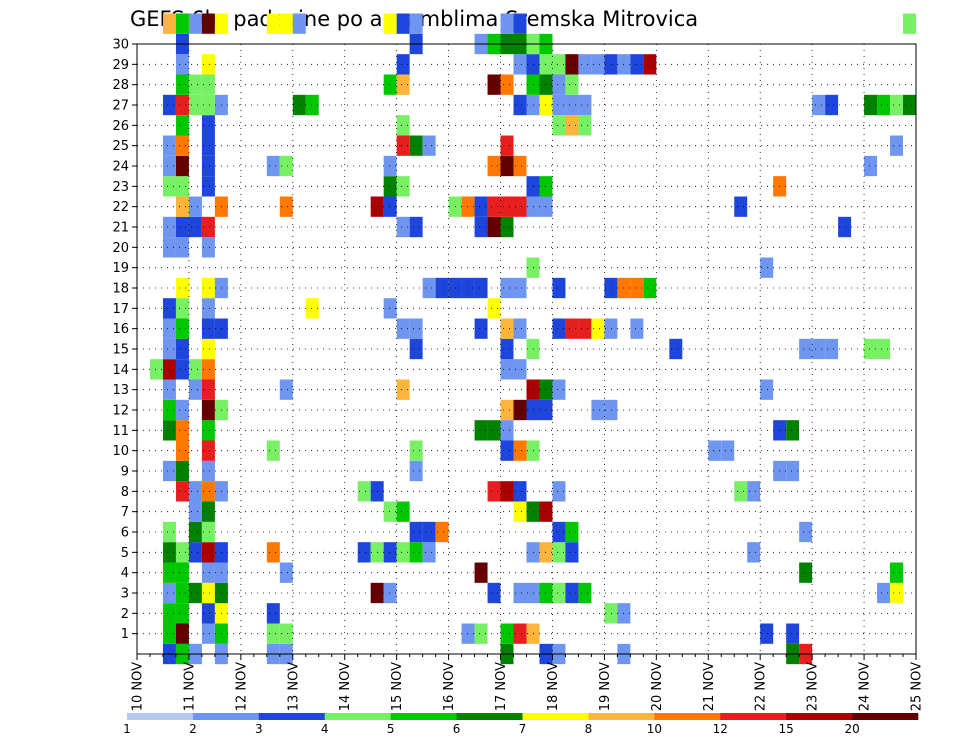 The width and height of the screenshot is (960, 742). What do you see at coordinates (120, 309) in the screenshot?
I see `y-tick-label: 17` at bounding box center [120, 309].